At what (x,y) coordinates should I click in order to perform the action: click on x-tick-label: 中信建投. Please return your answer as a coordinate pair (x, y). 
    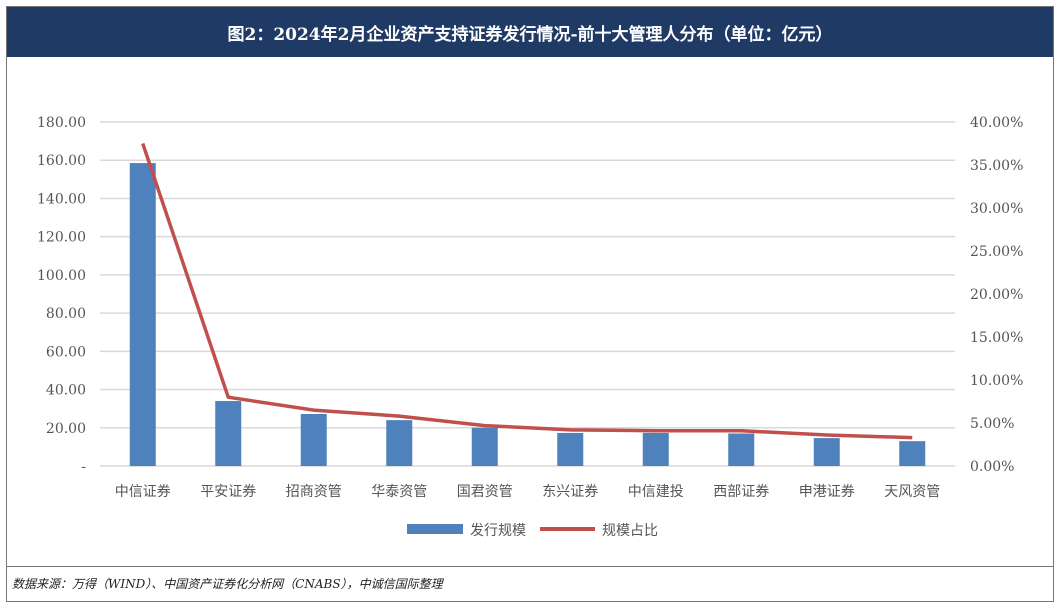
    Looking at the image, I should click on (656, 492).